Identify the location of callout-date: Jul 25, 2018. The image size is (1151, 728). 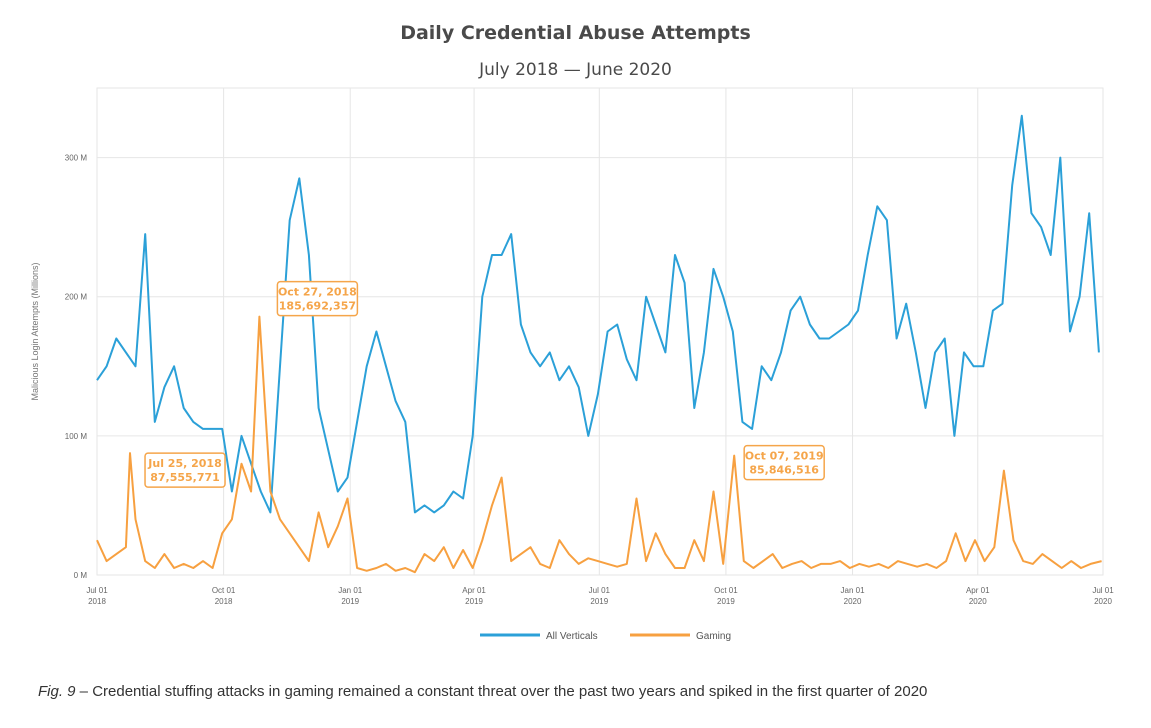
(184, 463).